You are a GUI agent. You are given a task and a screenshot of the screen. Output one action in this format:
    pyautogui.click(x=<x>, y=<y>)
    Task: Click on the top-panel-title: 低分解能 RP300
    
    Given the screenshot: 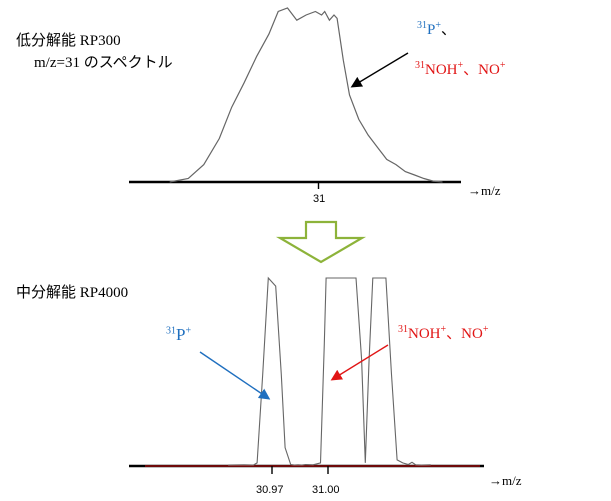 What is the action you would take?
    pyautogui.click(x=68, y=41)
    